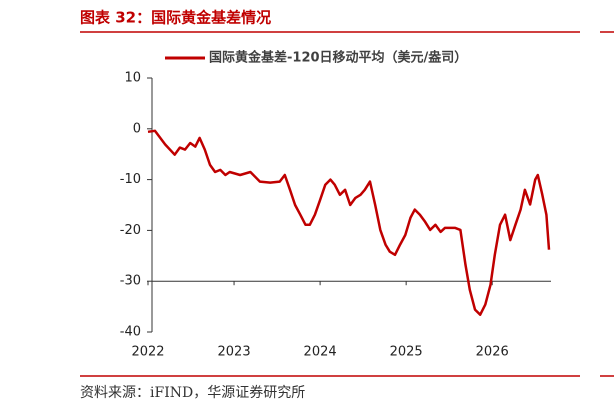 The height and width of the screenshot is (412, 614). I want to click on source-note: 资料来源：iFIND，华源证券研究所, so click(192, 393).